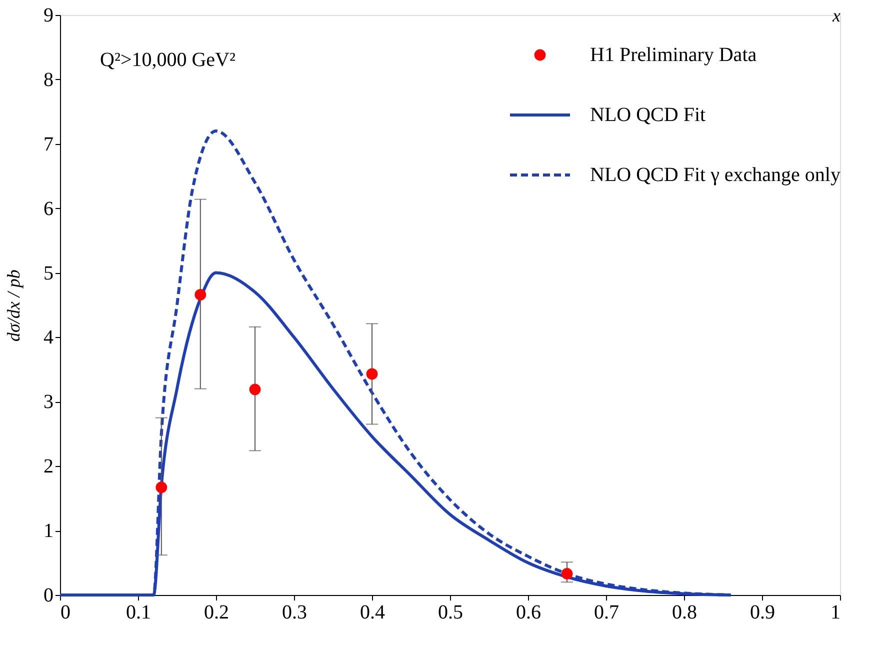  I want to click on x-tick-label: 0.5, so click(450, 613).